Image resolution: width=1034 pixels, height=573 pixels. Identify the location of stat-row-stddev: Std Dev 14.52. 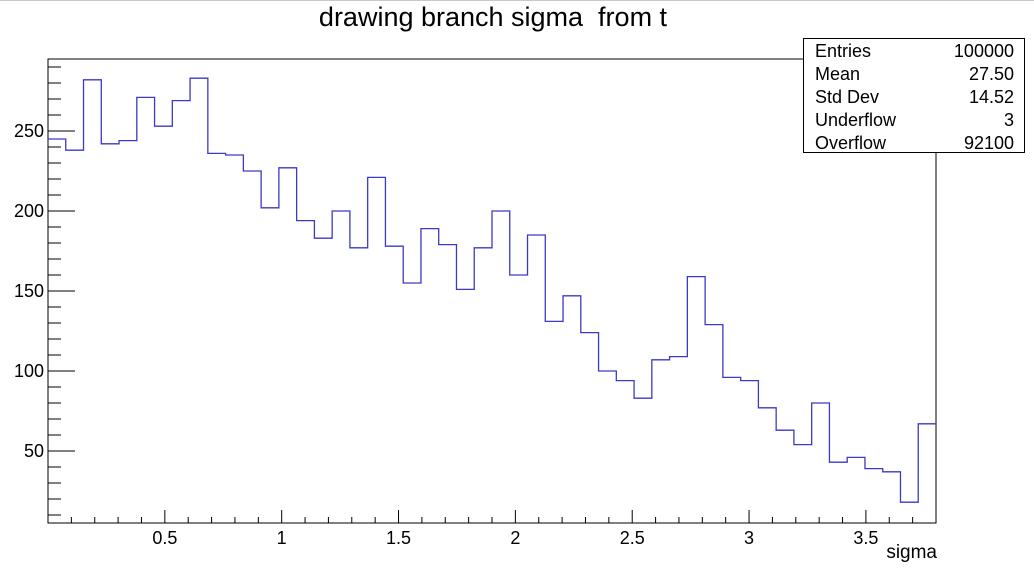
(914, 97).